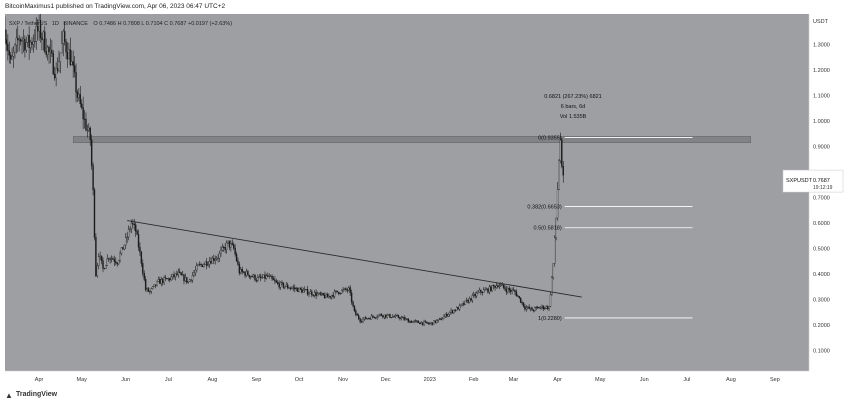  I want to click on measure-volume: Vol 1.535B, so click(573, 117).